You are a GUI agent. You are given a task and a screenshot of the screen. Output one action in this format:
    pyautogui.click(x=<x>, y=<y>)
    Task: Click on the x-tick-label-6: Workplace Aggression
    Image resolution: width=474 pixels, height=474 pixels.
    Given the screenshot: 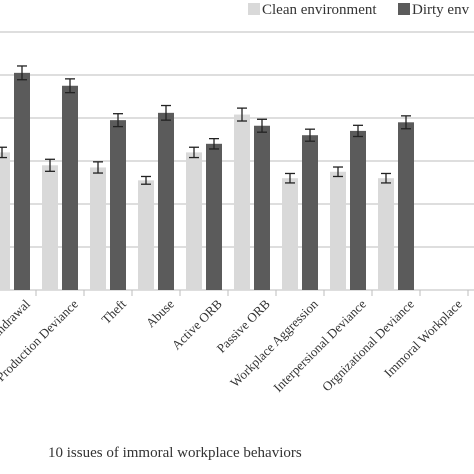 What is the action you would take?
    pyautogui.click(x=274, y=343)
    